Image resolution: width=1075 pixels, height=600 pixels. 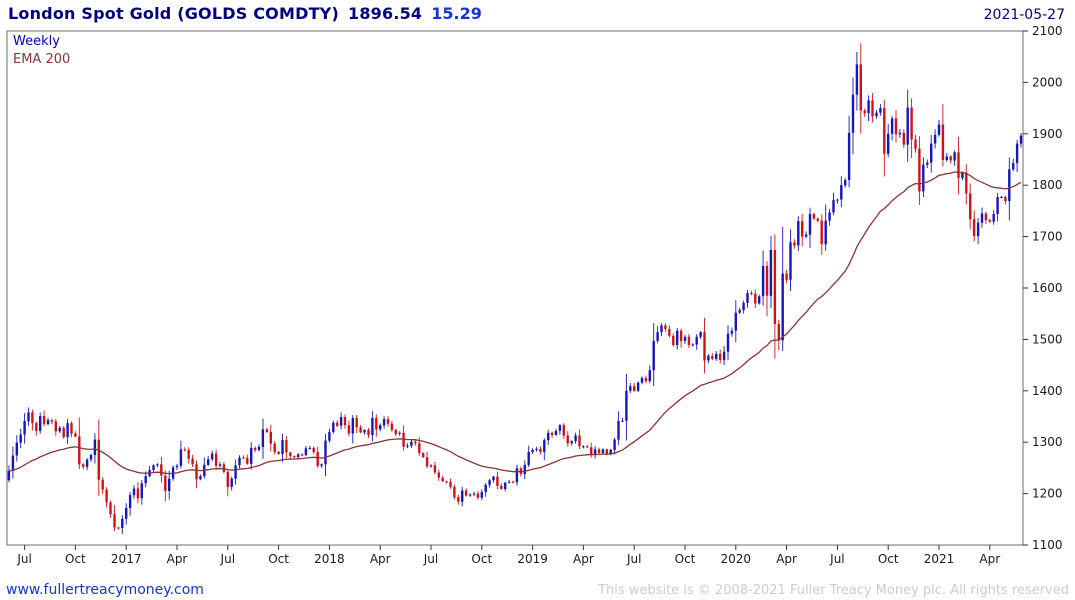 I want to click on svg-text: 1900, so click(x=1047, y=134).